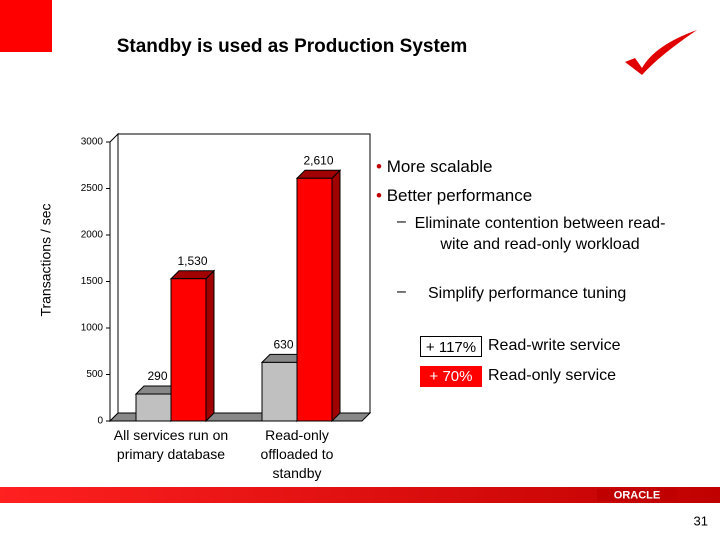 The image size is (720, 540). What do you see at coordinates (94, 374) in the screenshot?
I see `y-tick-label: 500` at bounding box center [94, 374].